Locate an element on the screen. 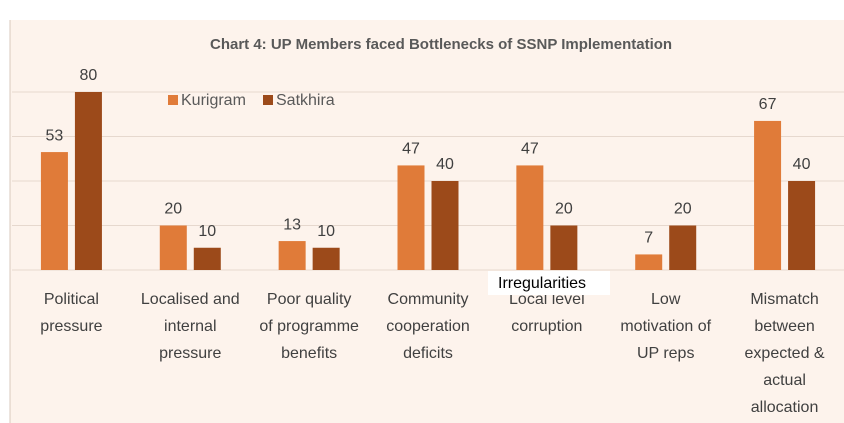 The height and width of the screenshot is (423, 844). legend-label: Kurigram is located at coordinates (213, 100).